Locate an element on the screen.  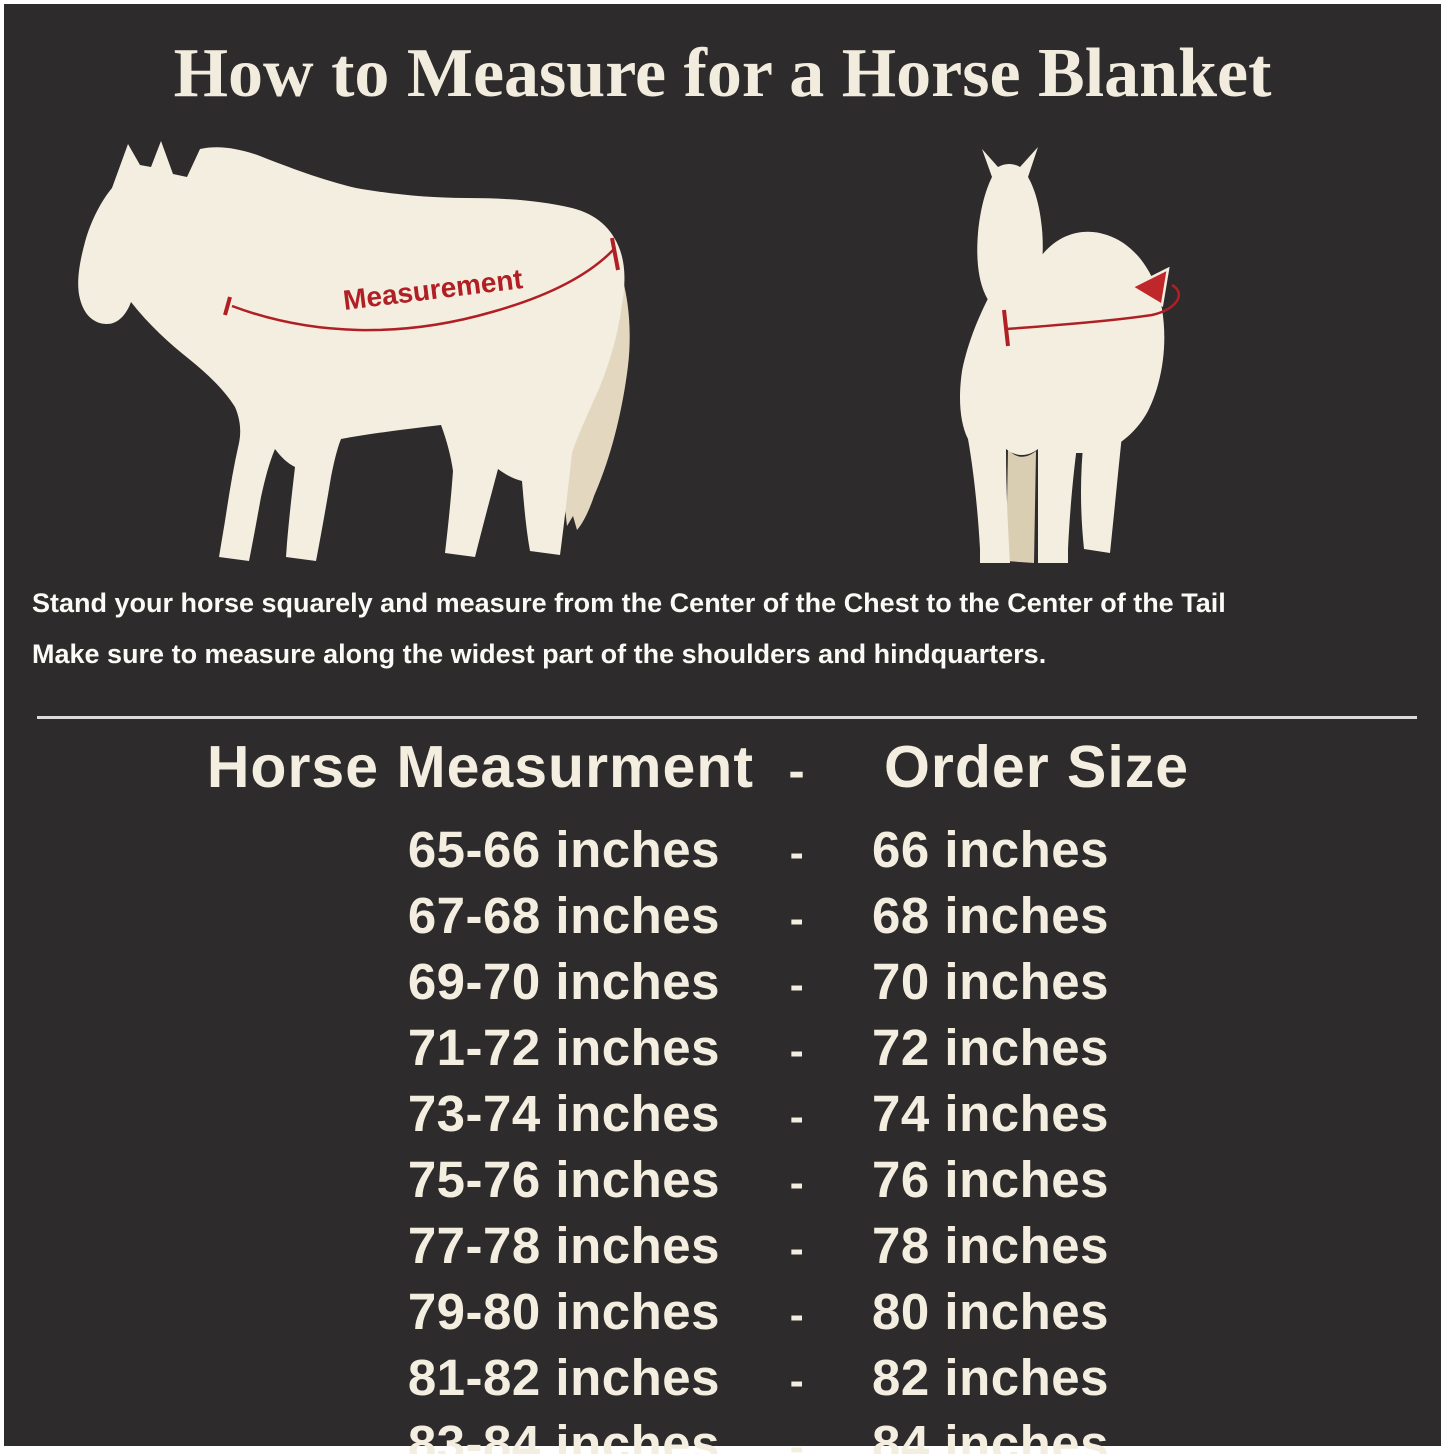
girth-line is located at coordinates (1092, 307).